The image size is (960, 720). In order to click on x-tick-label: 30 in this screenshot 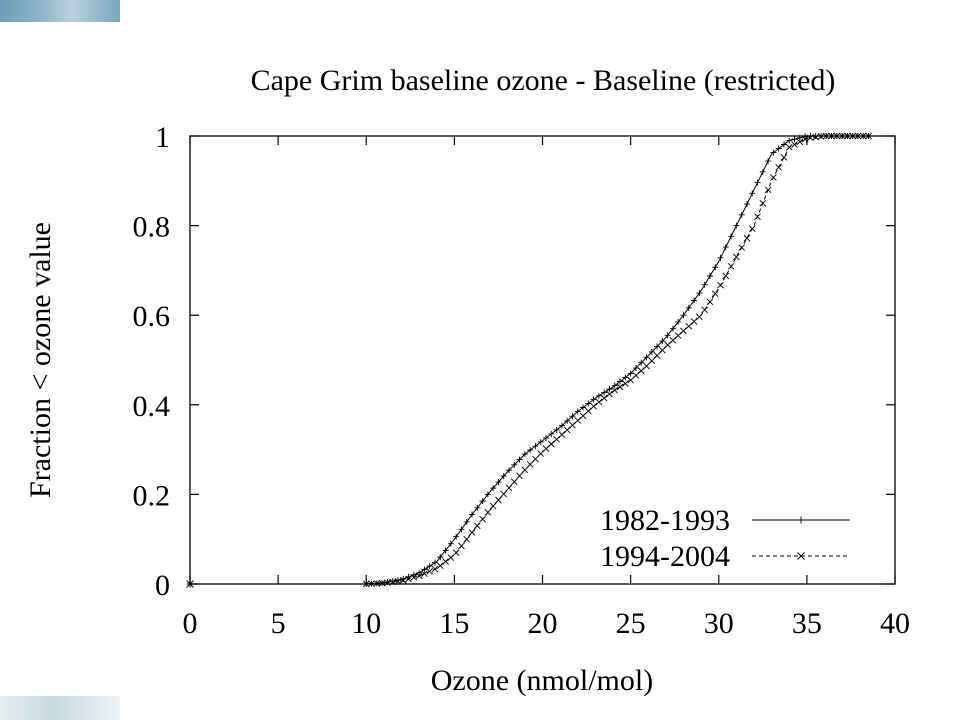, I will do `click(719, 623)`.